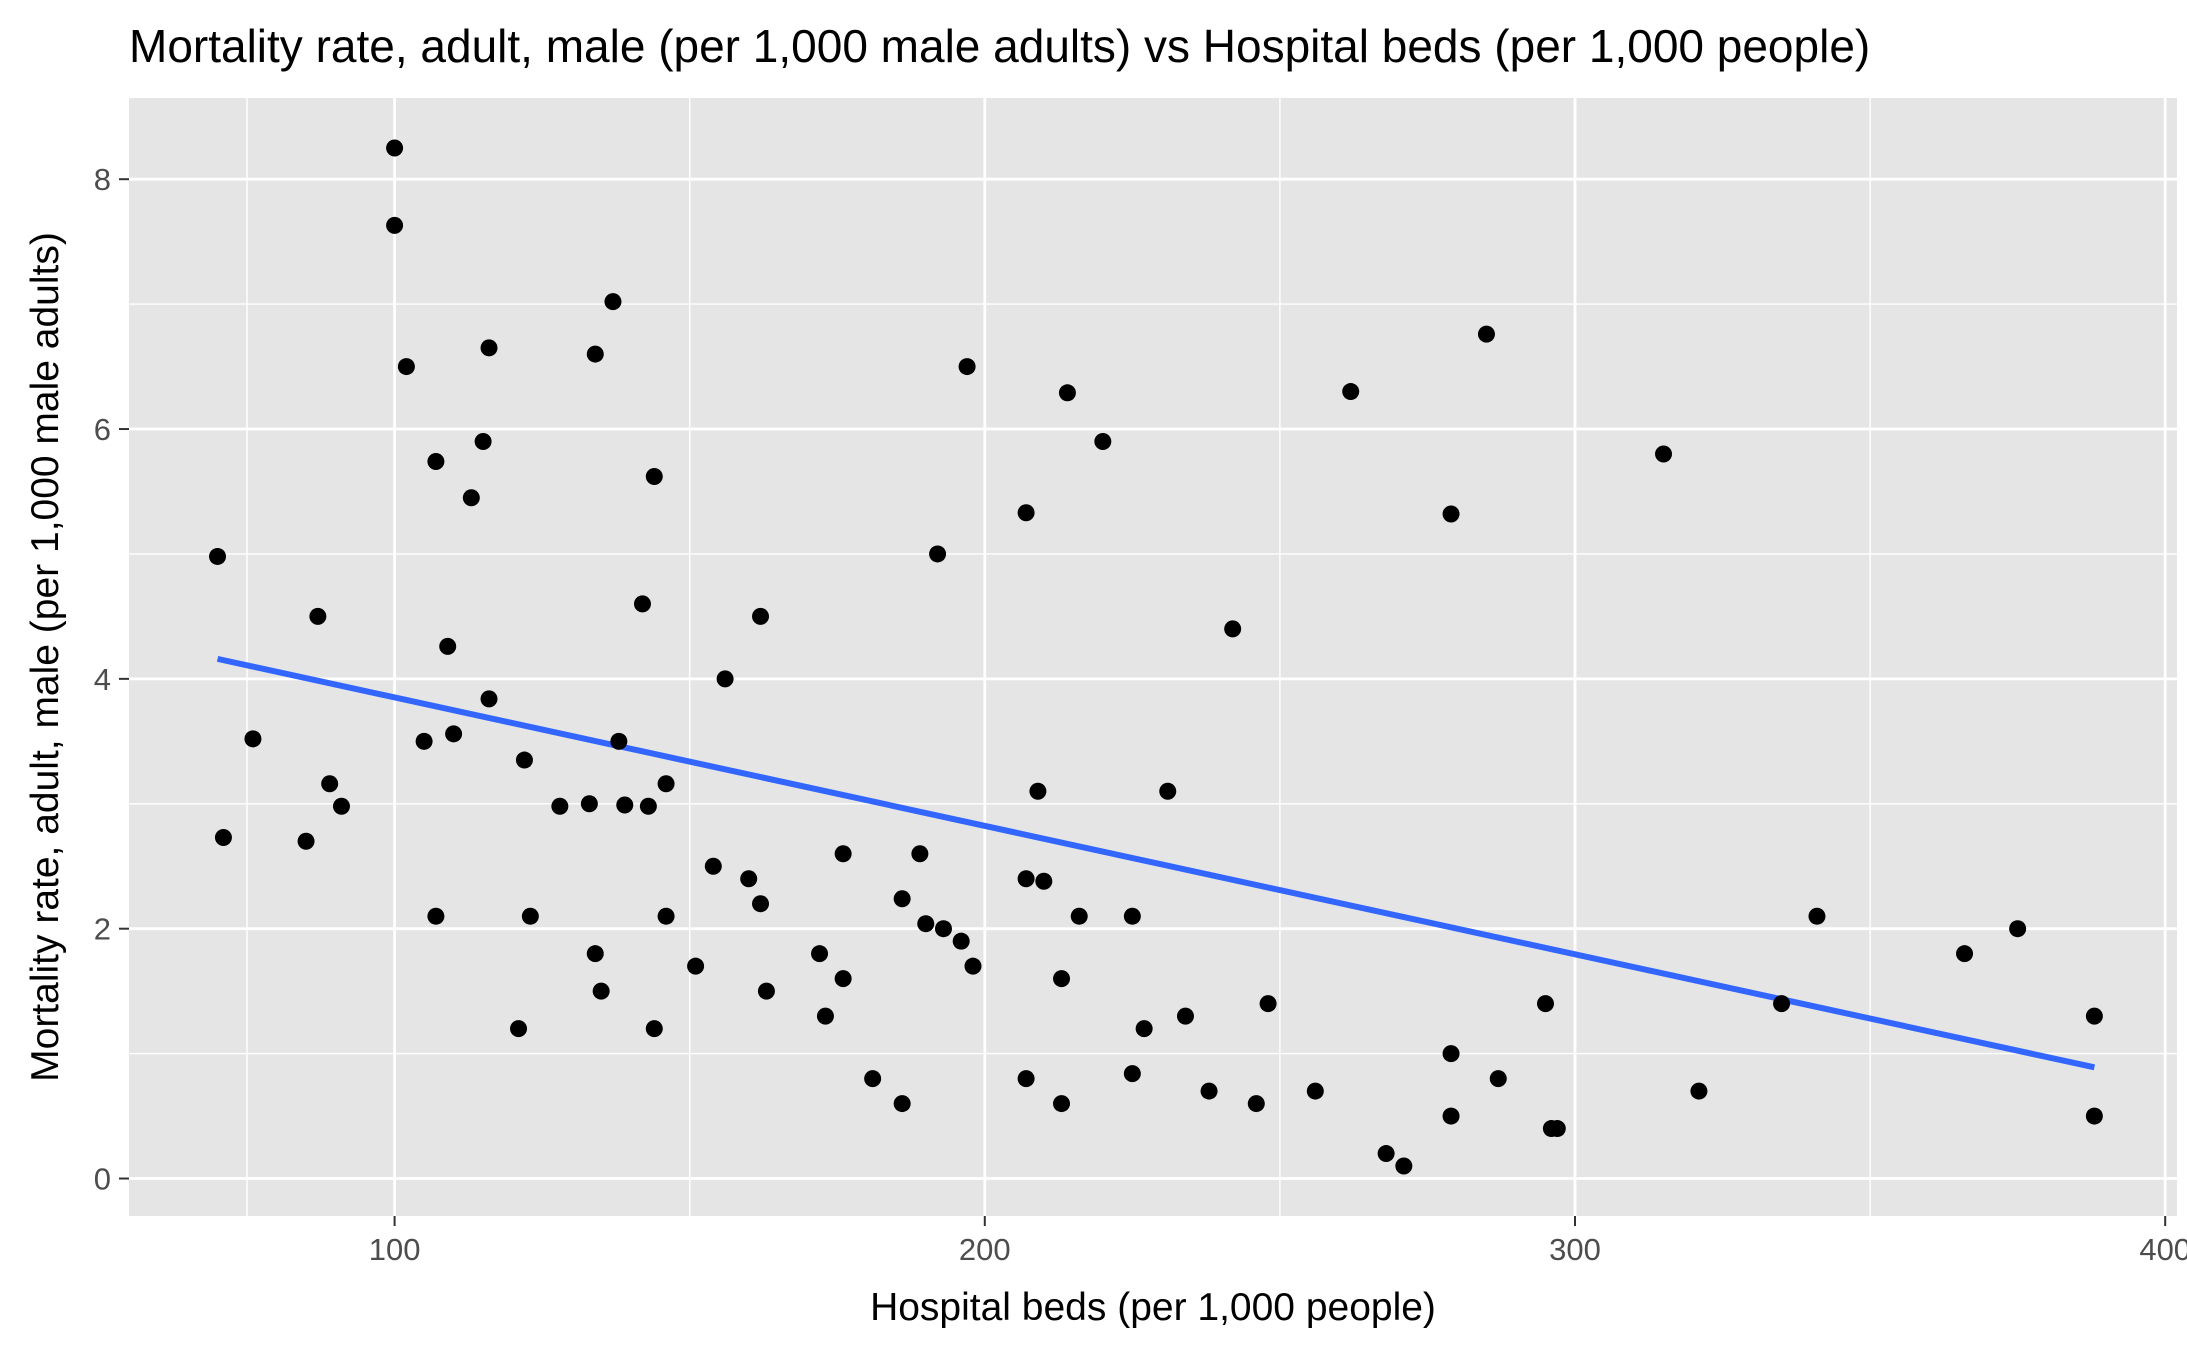  Describe the element at coordinates (102, 179) in the screenshot. I see `y-tick-label: 8` at that location.